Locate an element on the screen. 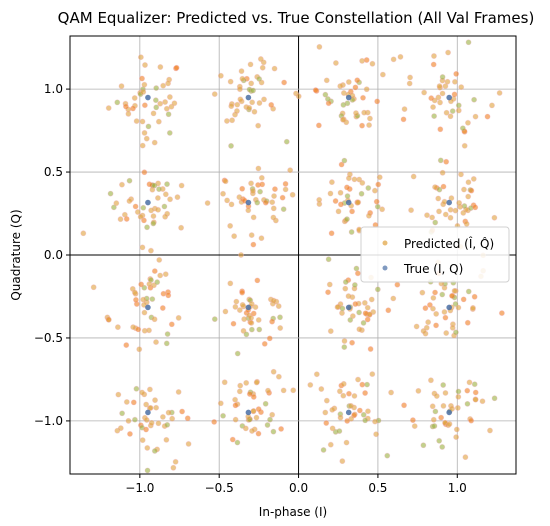 The width and height of the screenshot is (550, 526). y-tick-label: −0.5 is located at coordinates (48, 338).